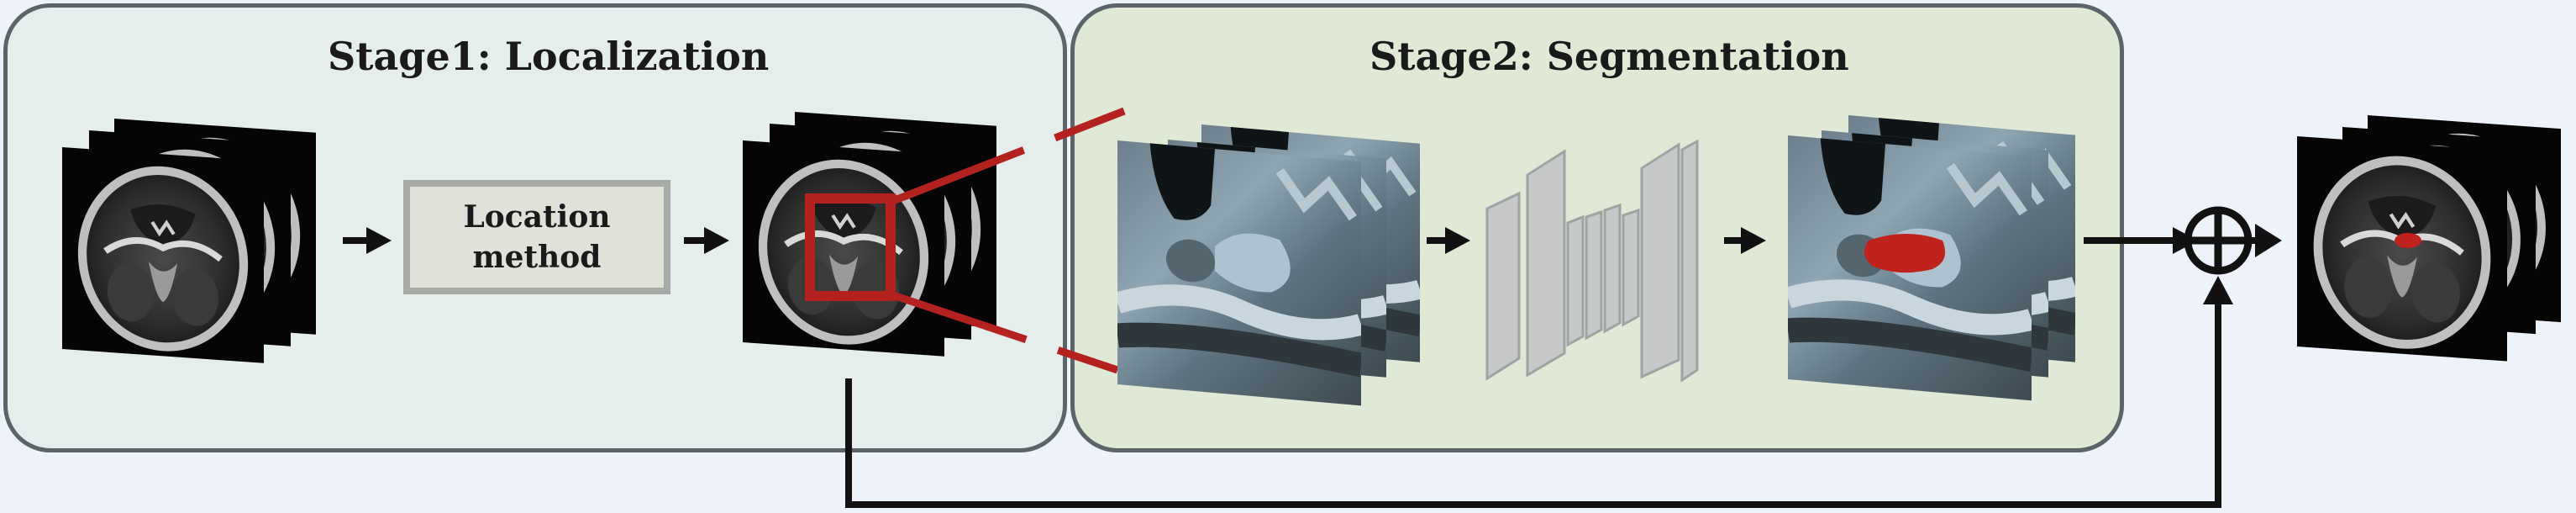  What do you see at coordinates (1905, 253) in the screenshot?
I see `segmentation-mask` at bounding box center [1905, 253].